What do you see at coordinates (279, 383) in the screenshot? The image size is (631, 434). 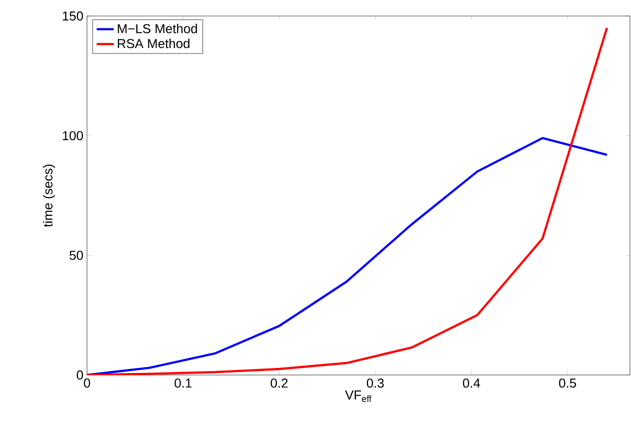 I see `x-tick-label: 0.2` at bounding box center [279, 383].